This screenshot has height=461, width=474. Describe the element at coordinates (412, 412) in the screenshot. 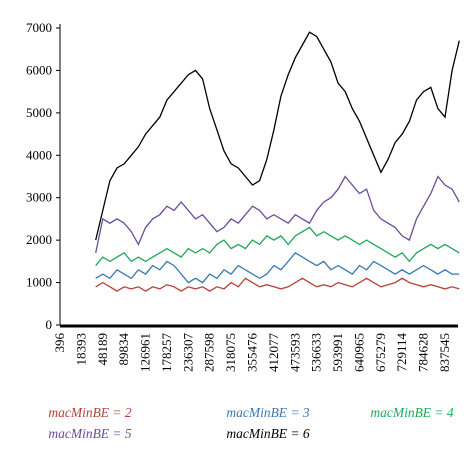

I see `legend-label: macMinBE = 4` at that location.